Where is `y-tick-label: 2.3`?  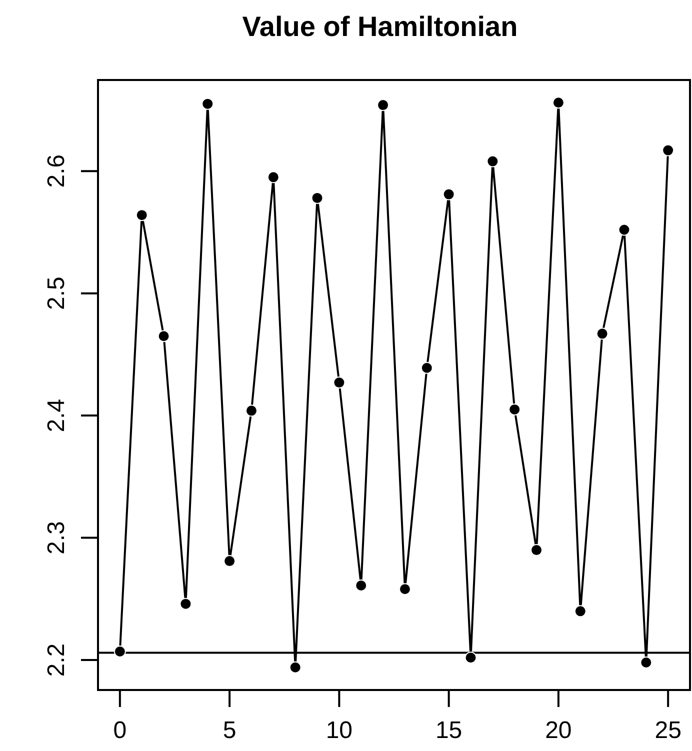 y-tick-label: 2.3 is located at coordinates (56, 537).